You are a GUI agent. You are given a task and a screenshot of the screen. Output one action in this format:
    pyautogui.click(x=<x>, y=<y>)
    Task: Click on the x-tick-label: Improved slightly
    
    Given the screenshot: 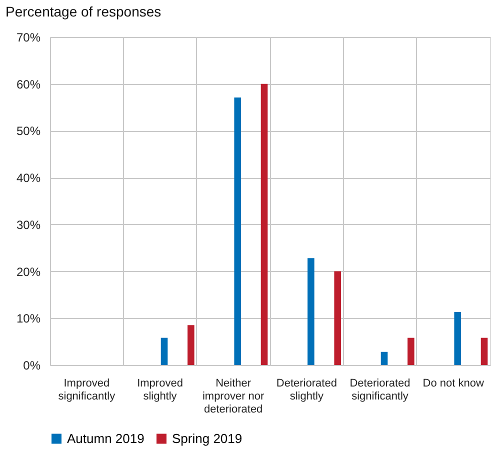 What is the action you would take?
    pyautogui.click(x=160, y=390)
    